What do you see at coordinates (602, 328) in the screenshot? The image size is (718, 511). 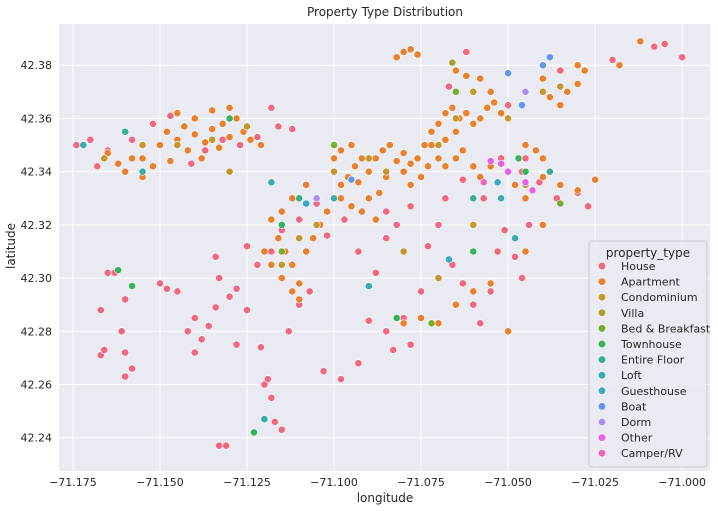 I see `legend-marker` at bounding box center [602, 328].